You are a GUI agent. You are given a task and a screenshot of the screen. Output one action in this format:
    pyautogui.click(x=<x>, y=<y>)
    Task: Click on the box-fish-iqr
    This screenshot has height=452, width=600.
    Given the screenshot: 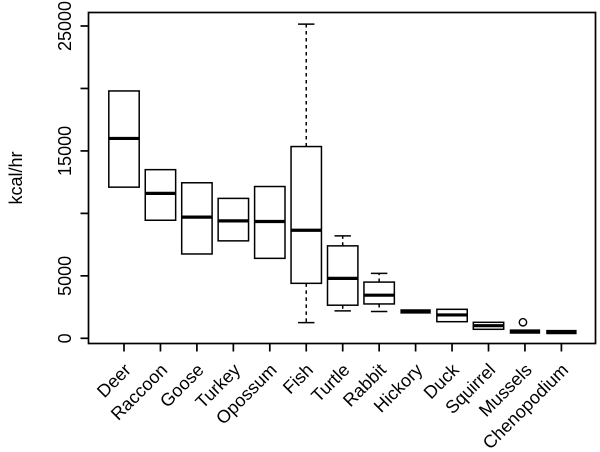 What is the action you would take?
    pyautogui.click(x=306, y=215)
    